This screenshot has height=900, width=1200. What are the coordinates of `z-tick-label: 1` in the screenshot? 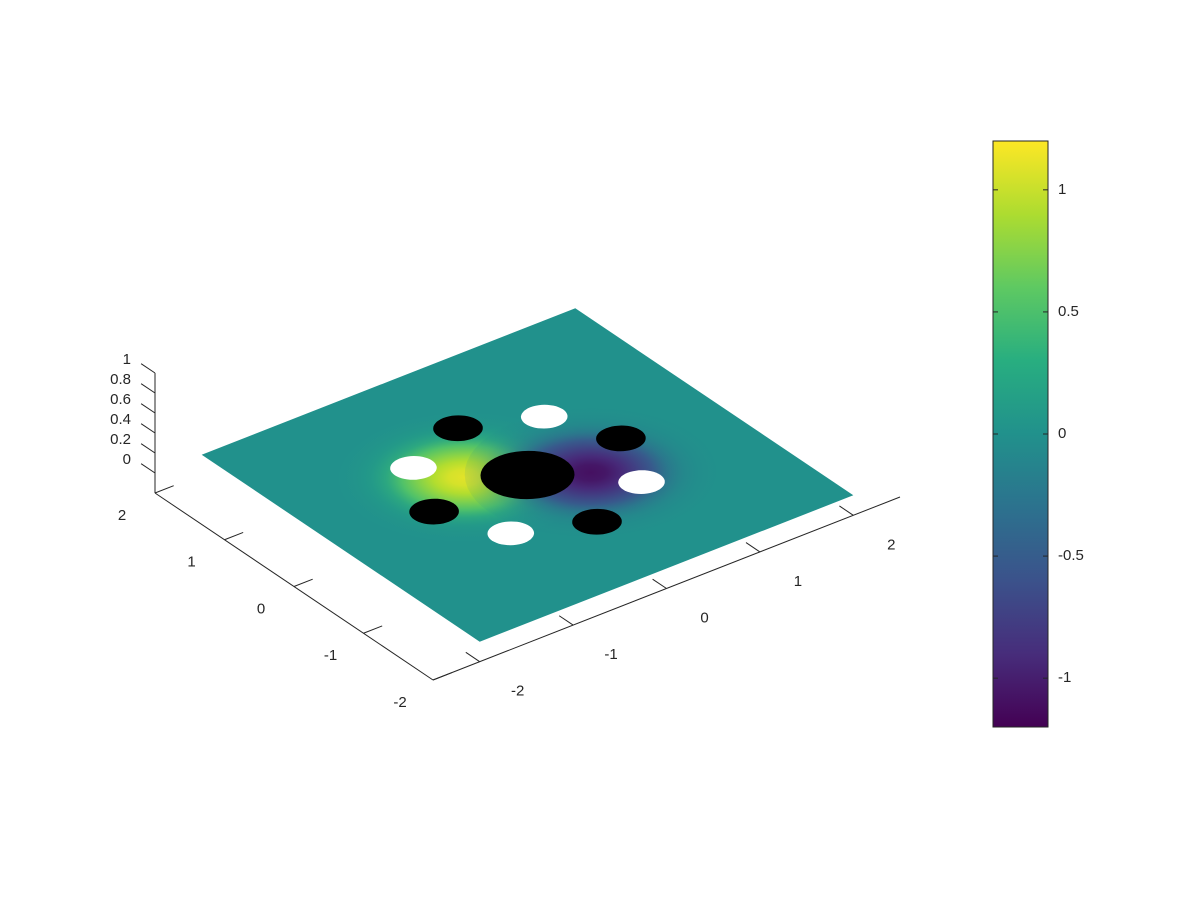 It's located at (127, 359).